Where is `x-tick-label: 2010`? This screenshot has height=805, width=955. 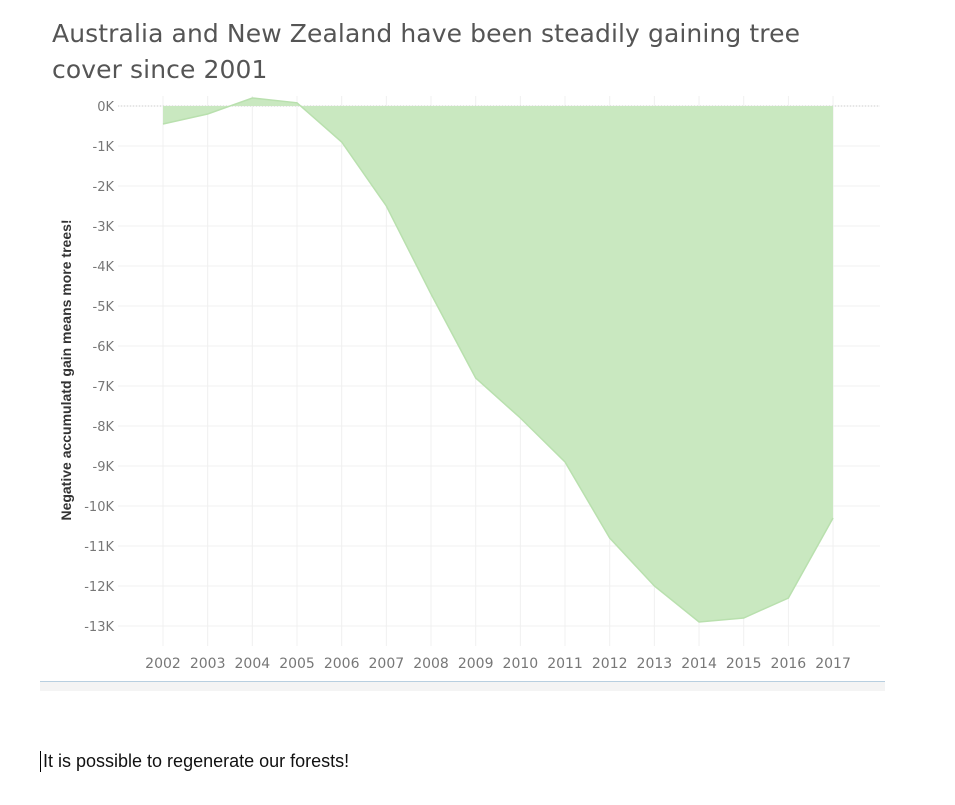 x-tick-label: 2010 is located at coordinates (521, 664).